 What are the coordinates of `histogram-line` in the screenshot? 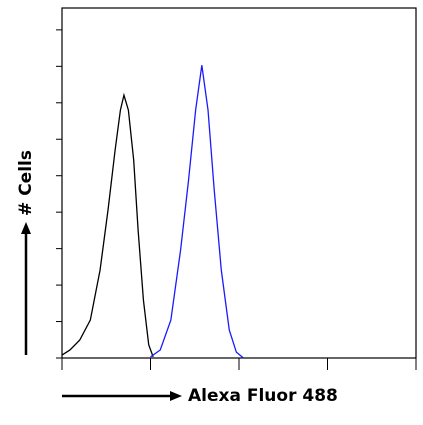 It's located at (107, 225).